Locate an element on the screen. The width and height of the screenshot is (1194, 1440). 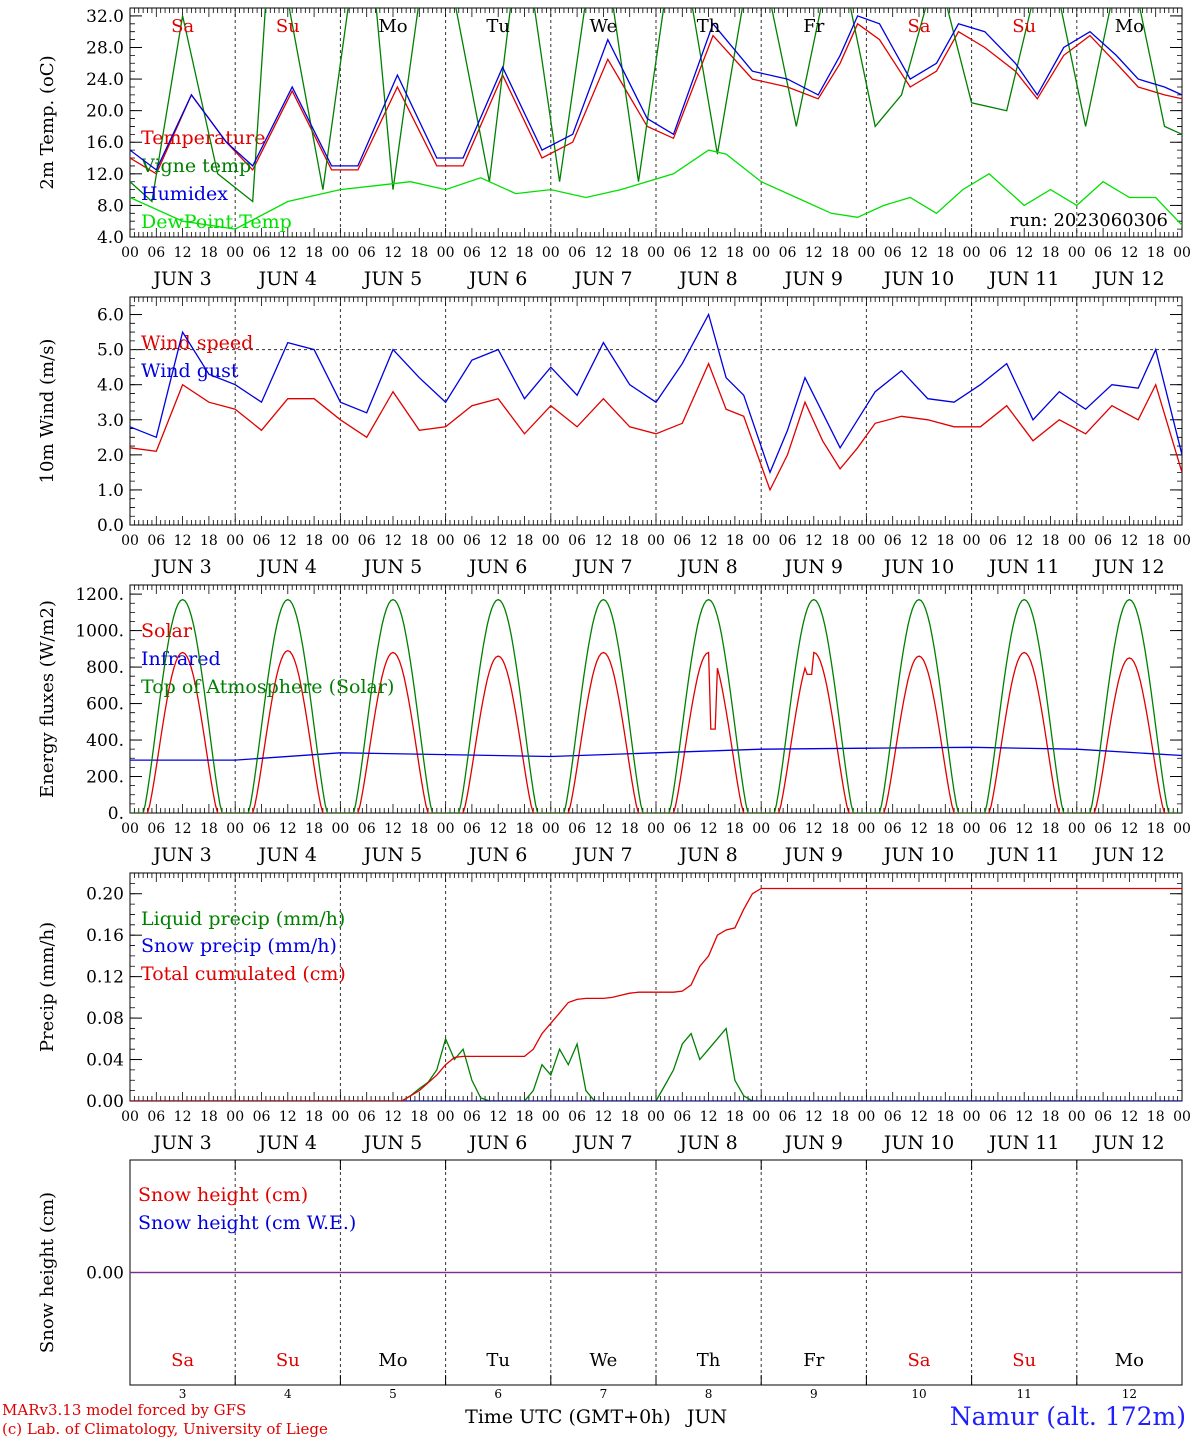
y-tick-label: 400. is located at coordinates (105, 741).